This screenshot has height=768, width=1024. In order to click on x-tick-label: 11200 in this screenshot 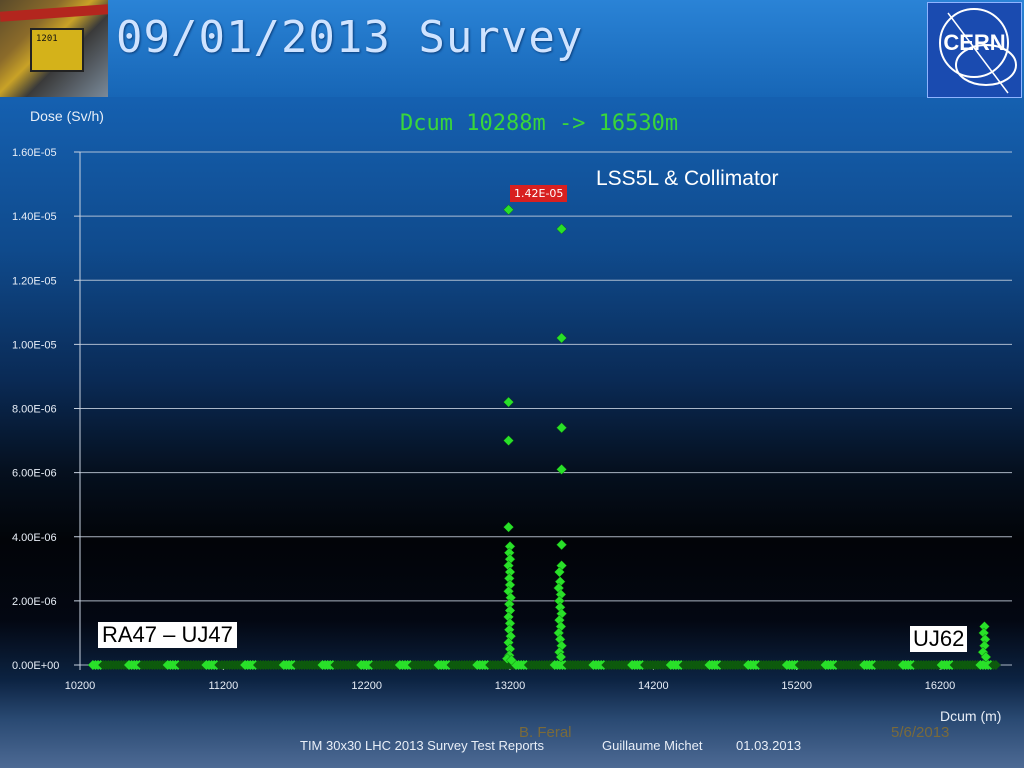, I will do `click(223, 686)`.